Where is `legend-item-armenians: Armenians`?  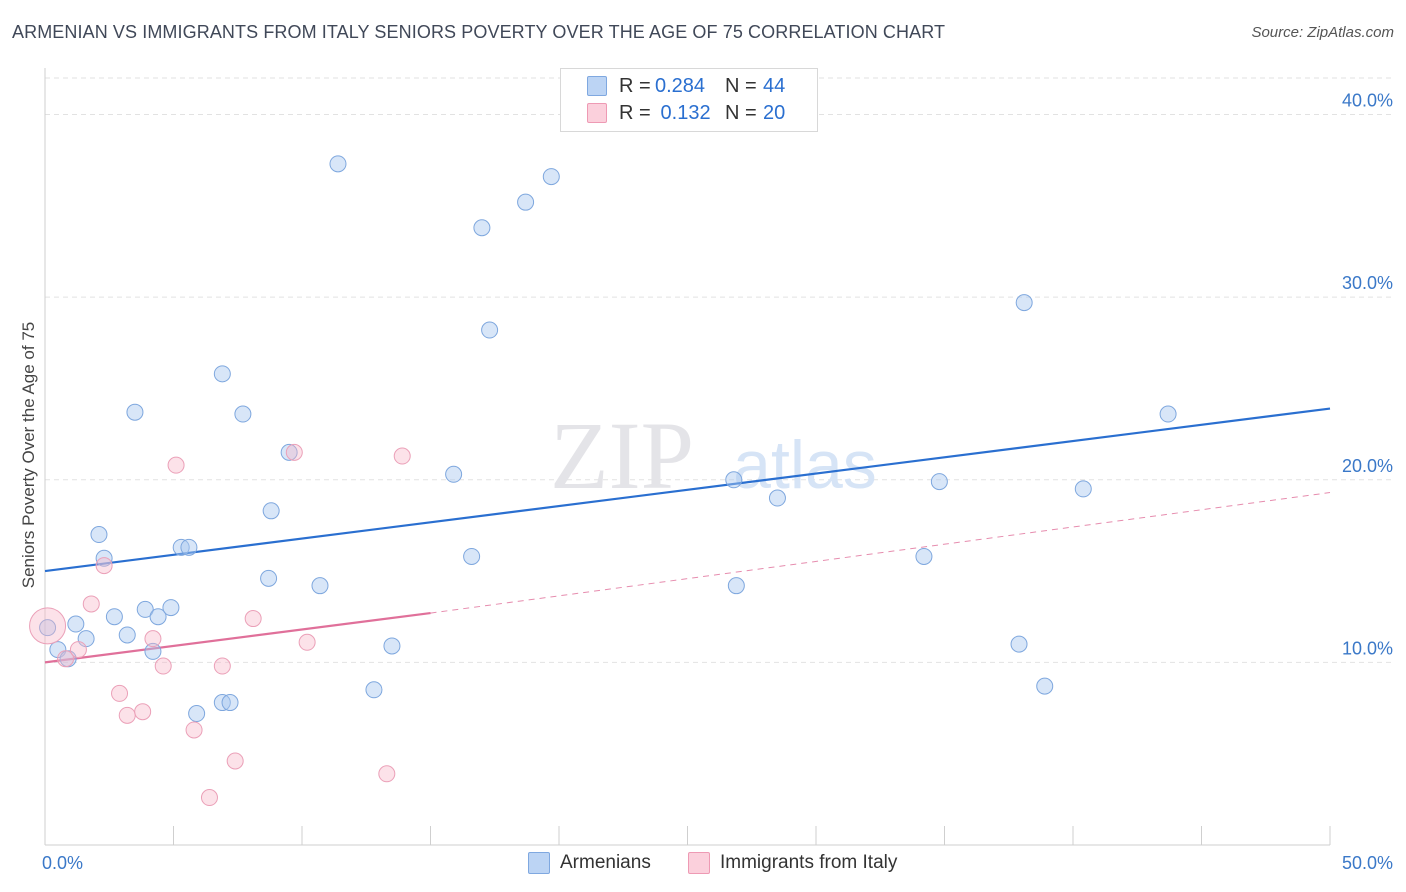
legend-item-armenians: Armenians is located at coordinates (589, 863).